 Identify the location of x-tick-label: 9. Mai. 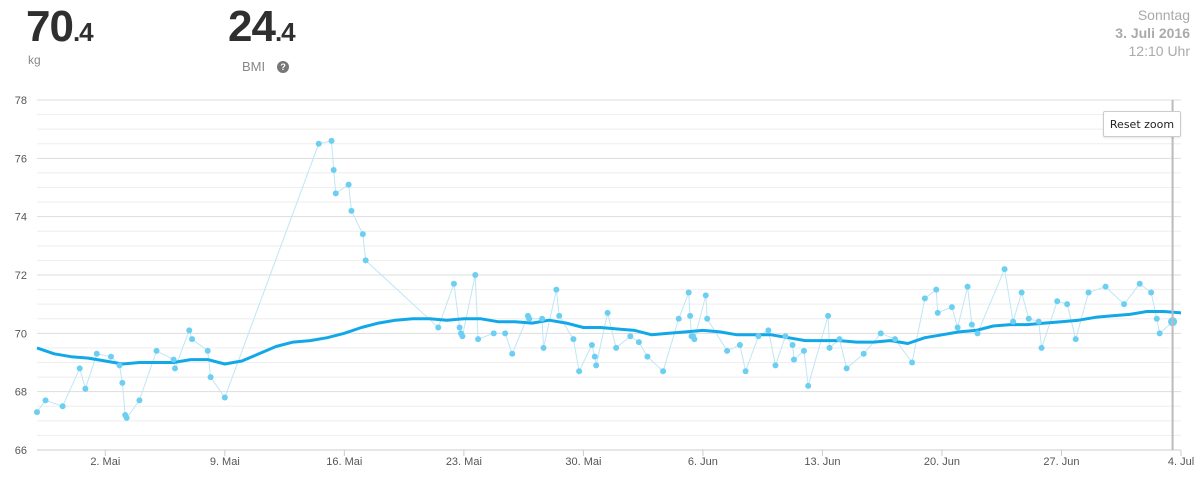
(225, 462).